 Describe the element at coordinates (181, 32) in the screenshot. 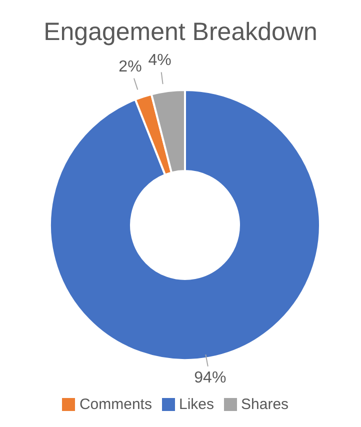

I see `chart-title: Engagement Breakdown` at that location.